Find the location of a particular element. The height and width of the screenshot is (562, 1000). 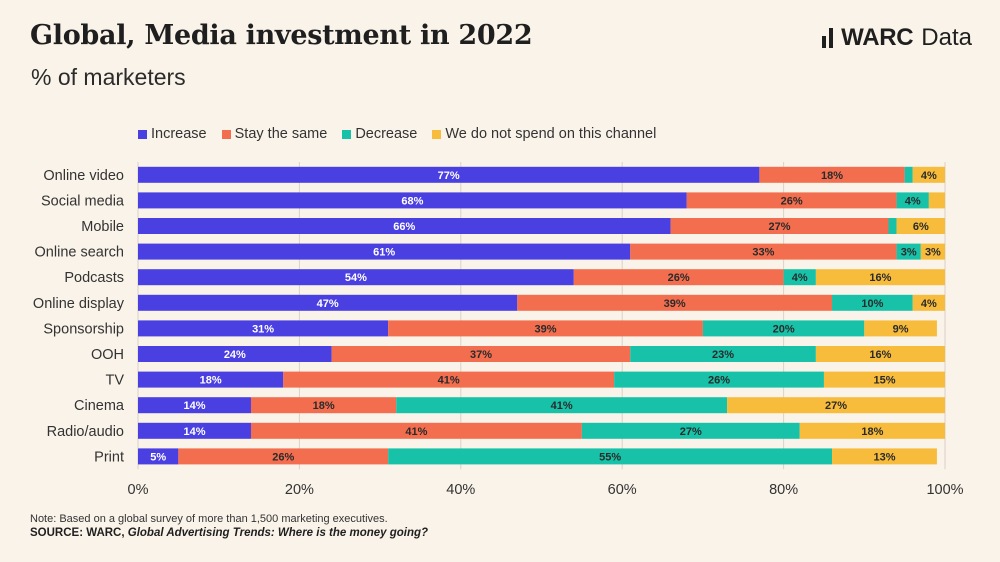

legend-label: Decrease is located at coordinates (386, 134).